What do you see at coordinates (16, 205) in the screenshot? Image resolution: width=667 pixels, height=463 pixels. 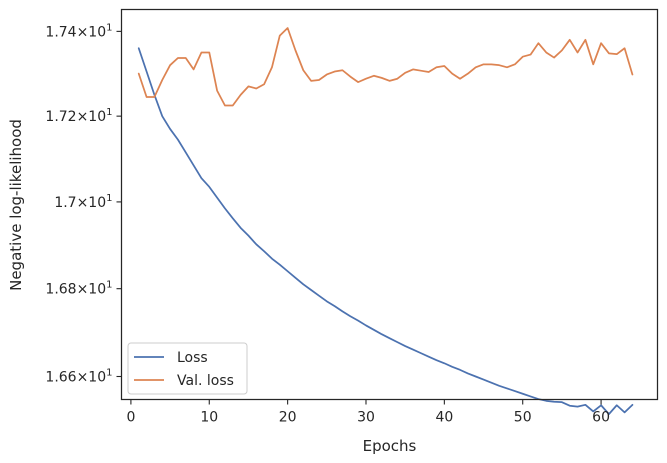 I see `y-axis-title: Negative log-likelihood` at bounding box center [16, 205].